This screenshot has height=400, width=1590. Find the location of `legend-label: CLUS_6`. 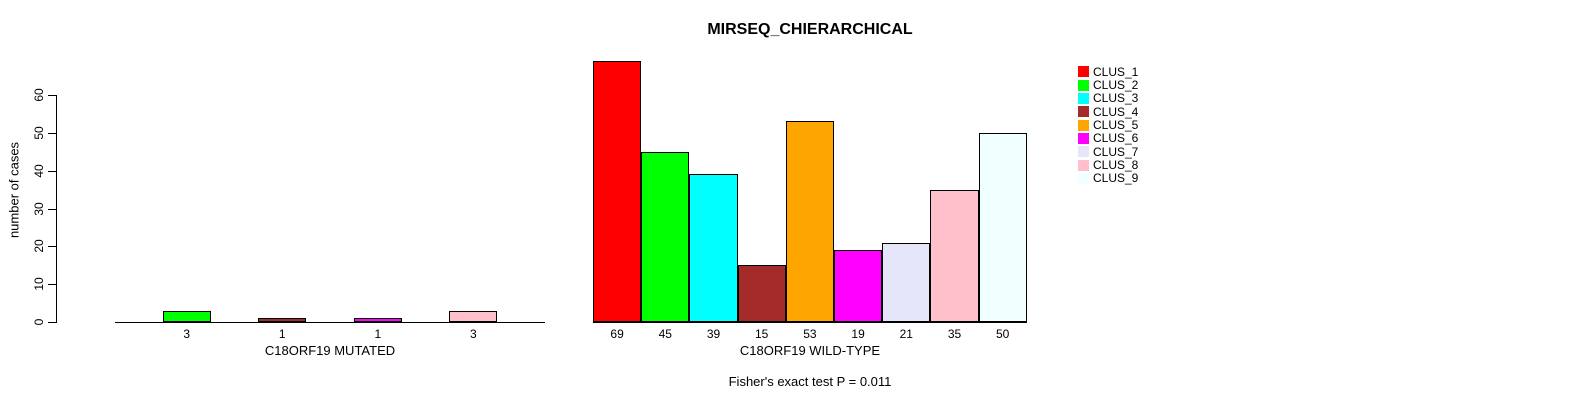

legend-label: CLUS_6 is located at coordinates (1116, 138).